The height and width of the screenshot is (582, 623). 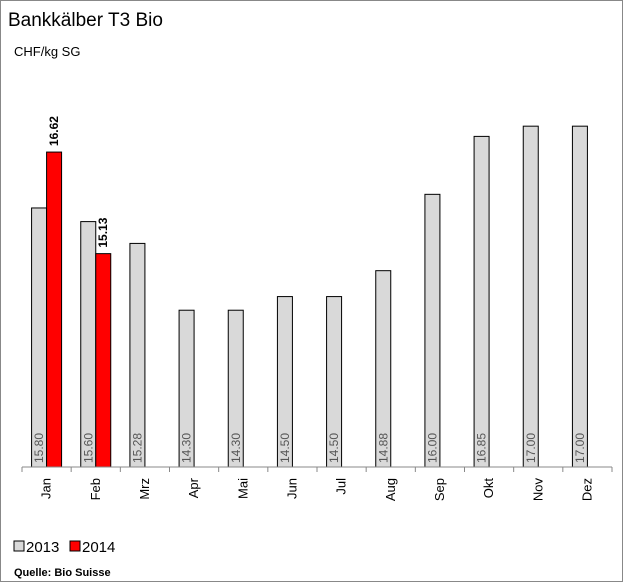 What do you see at coordinates (488, 488) in the screenshot?
I see `x-tick-label: Okt` at bounding box center [488, 488].